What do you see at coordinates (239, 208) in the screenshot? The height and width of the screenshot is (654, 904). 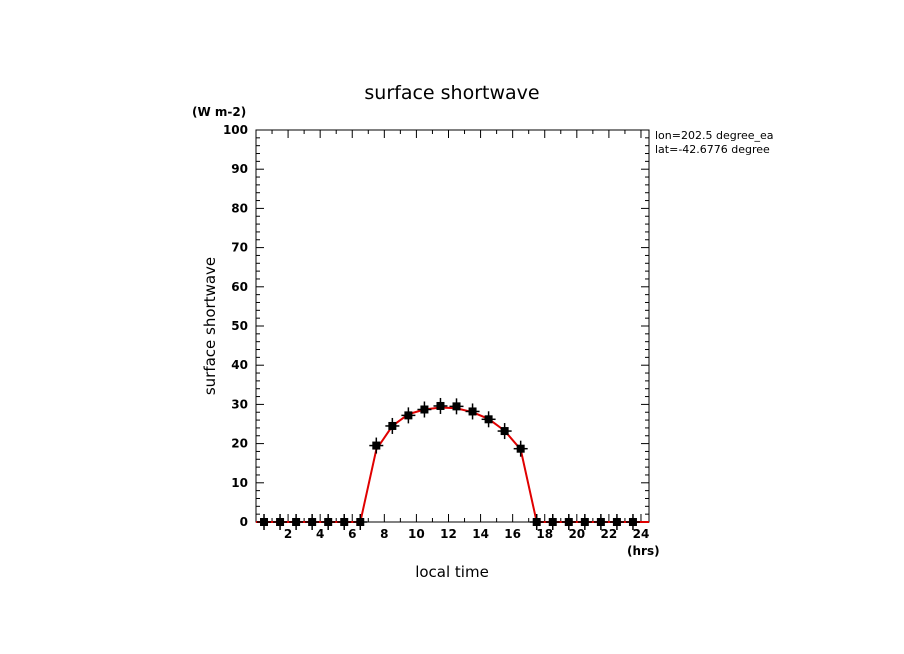 I see `y-tick-label: 80` at bounding box center [239, 208].